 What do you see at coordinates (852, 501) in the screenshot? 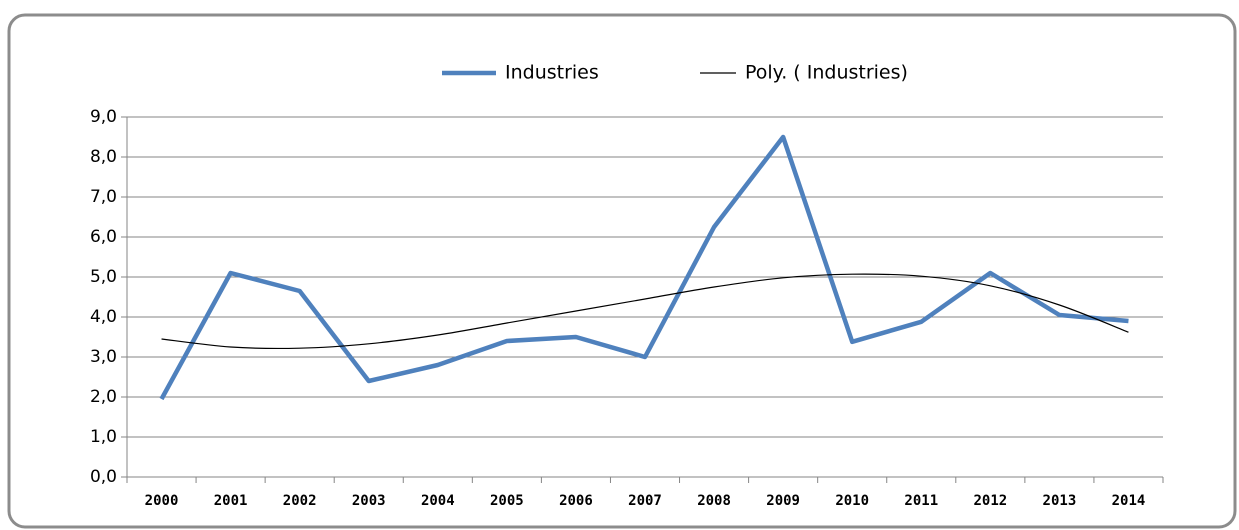
I see `x-tick-label: 2010` at bounding box center [852, 501].